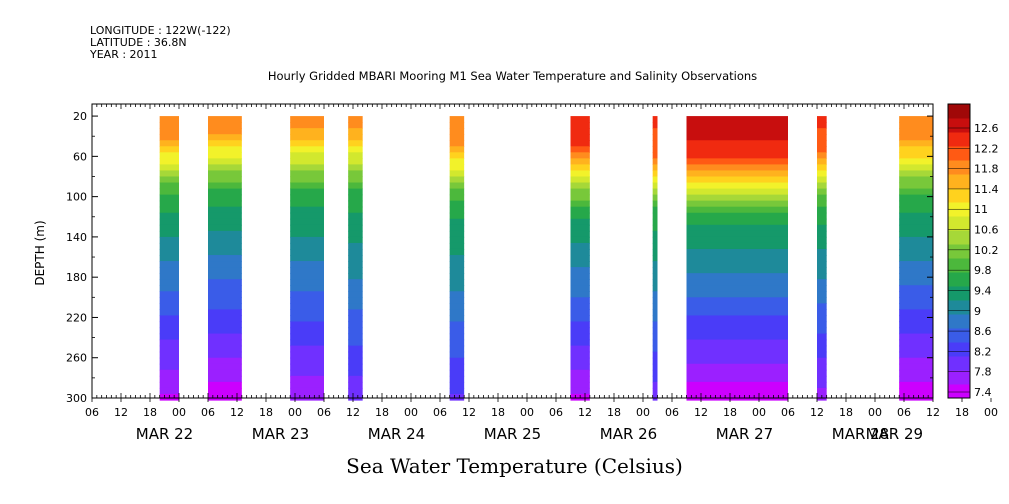  Describe the element at coordinates (512, 434) in the screenshot. I see `day-label: MAR 25` at that location.